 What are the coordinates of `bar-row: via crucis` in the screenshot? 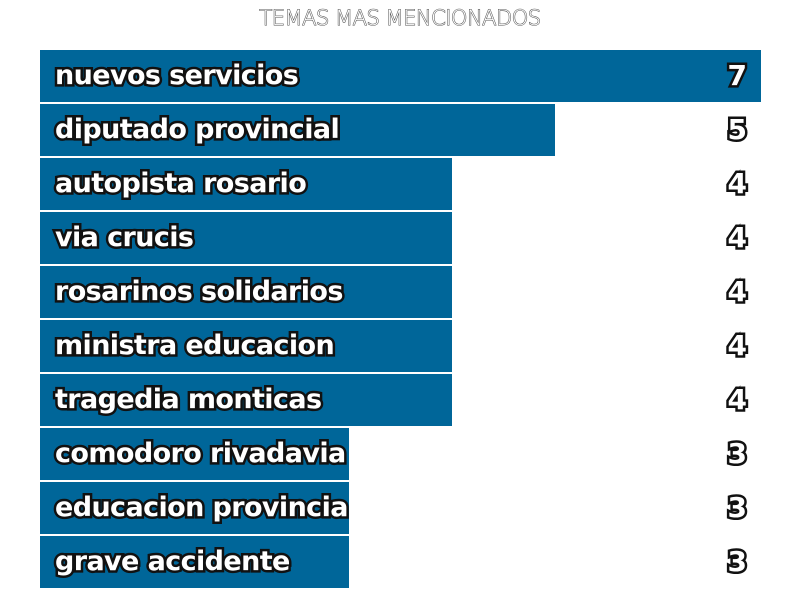 It's located at (400, 238).